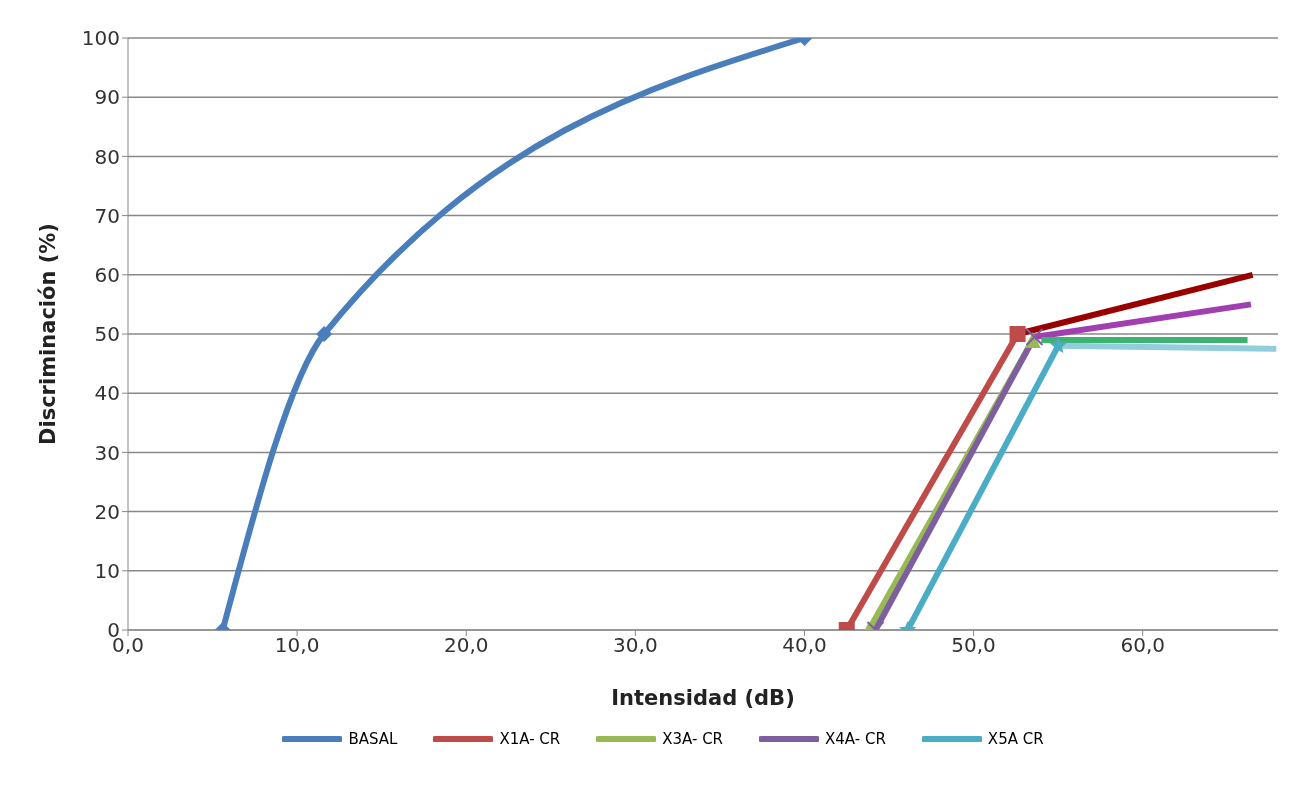 Image resolution: width=1297 pixels, height=787 pixels. Describe the element at coordinates (635, 645) in the screenshot. I see `x-tick-label: 30,0` at that location.